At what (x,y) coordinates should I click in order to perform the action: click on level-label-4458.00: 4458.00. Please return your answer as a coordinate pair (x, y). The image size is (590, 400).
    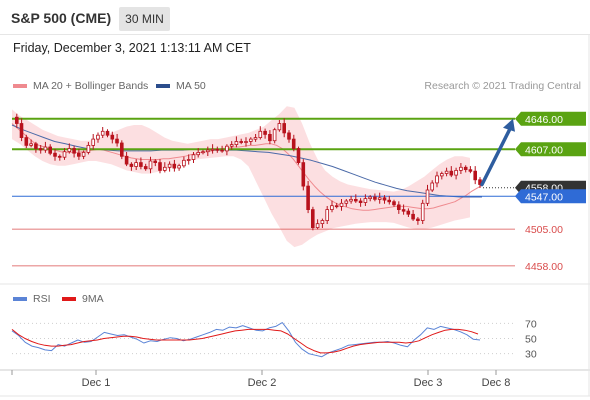
    Looking at the image, I should click on (544, 267).